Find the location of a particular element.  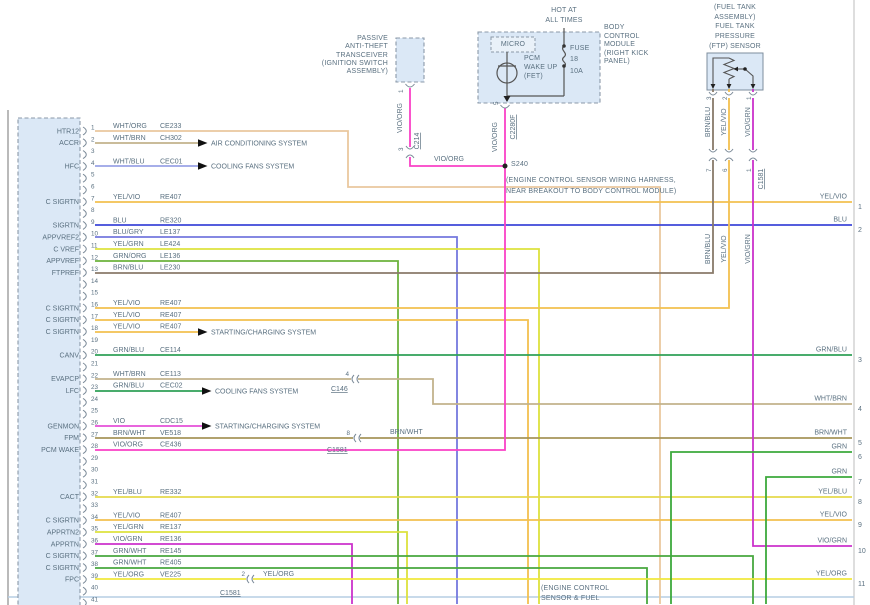

pcm-pin-number: 28 is located at coordinates (95, 446).